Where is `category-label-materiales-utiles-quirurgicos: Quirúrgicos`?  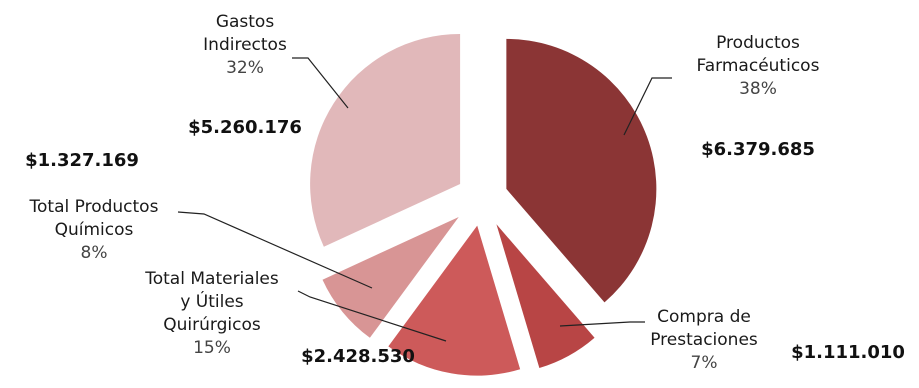 category-label-materiales-utiles-quirurgicos: Quirúrgicos is located at coordinates (212, 325).